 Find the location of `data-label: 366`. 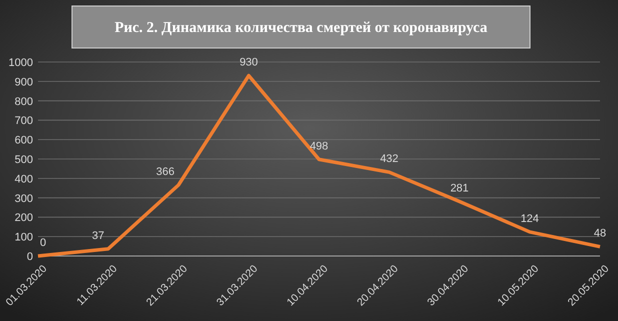

data-label: 366 is located at coordinates (165, 172).